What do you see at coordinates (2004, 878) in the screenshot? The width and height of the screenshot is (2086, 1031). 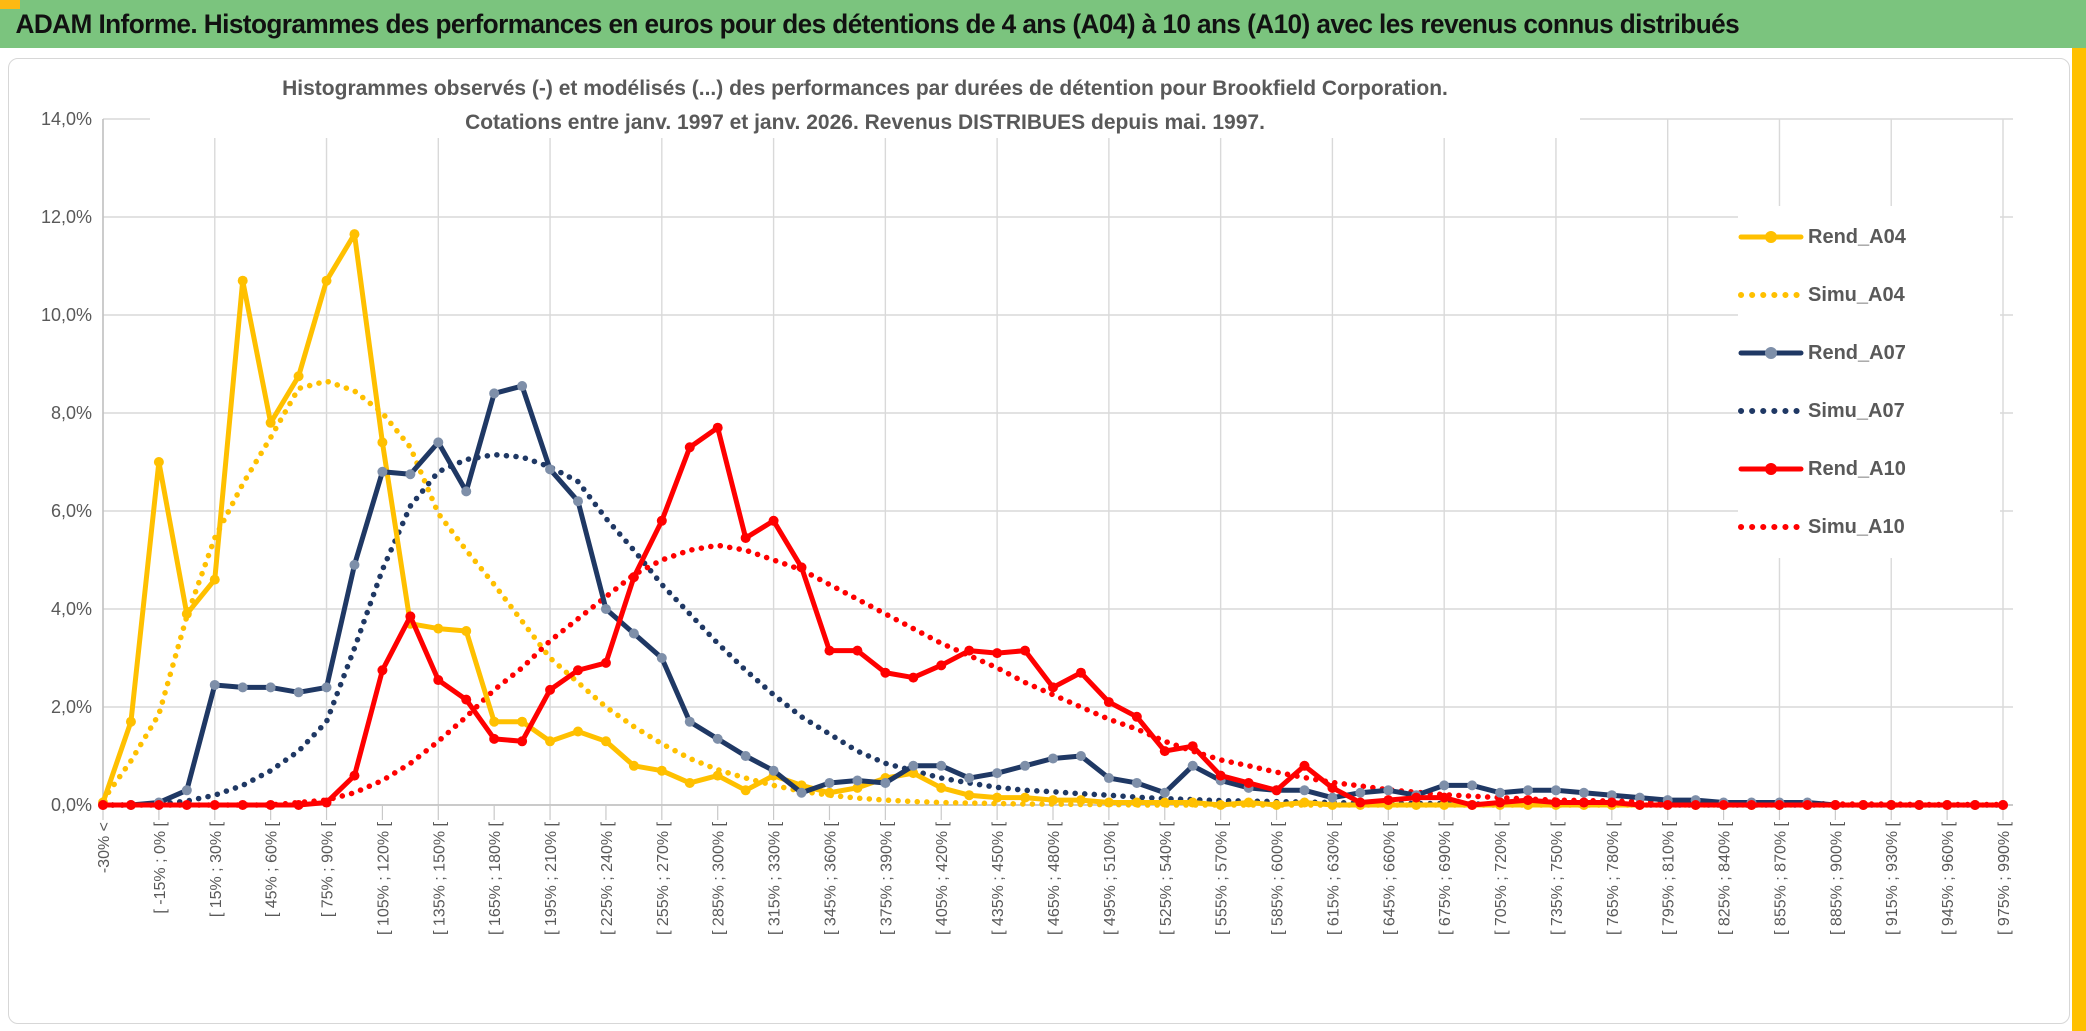 I see `x-axis-tick-label: [ 975% ; 990% [` at bounding box center [2004, 878].